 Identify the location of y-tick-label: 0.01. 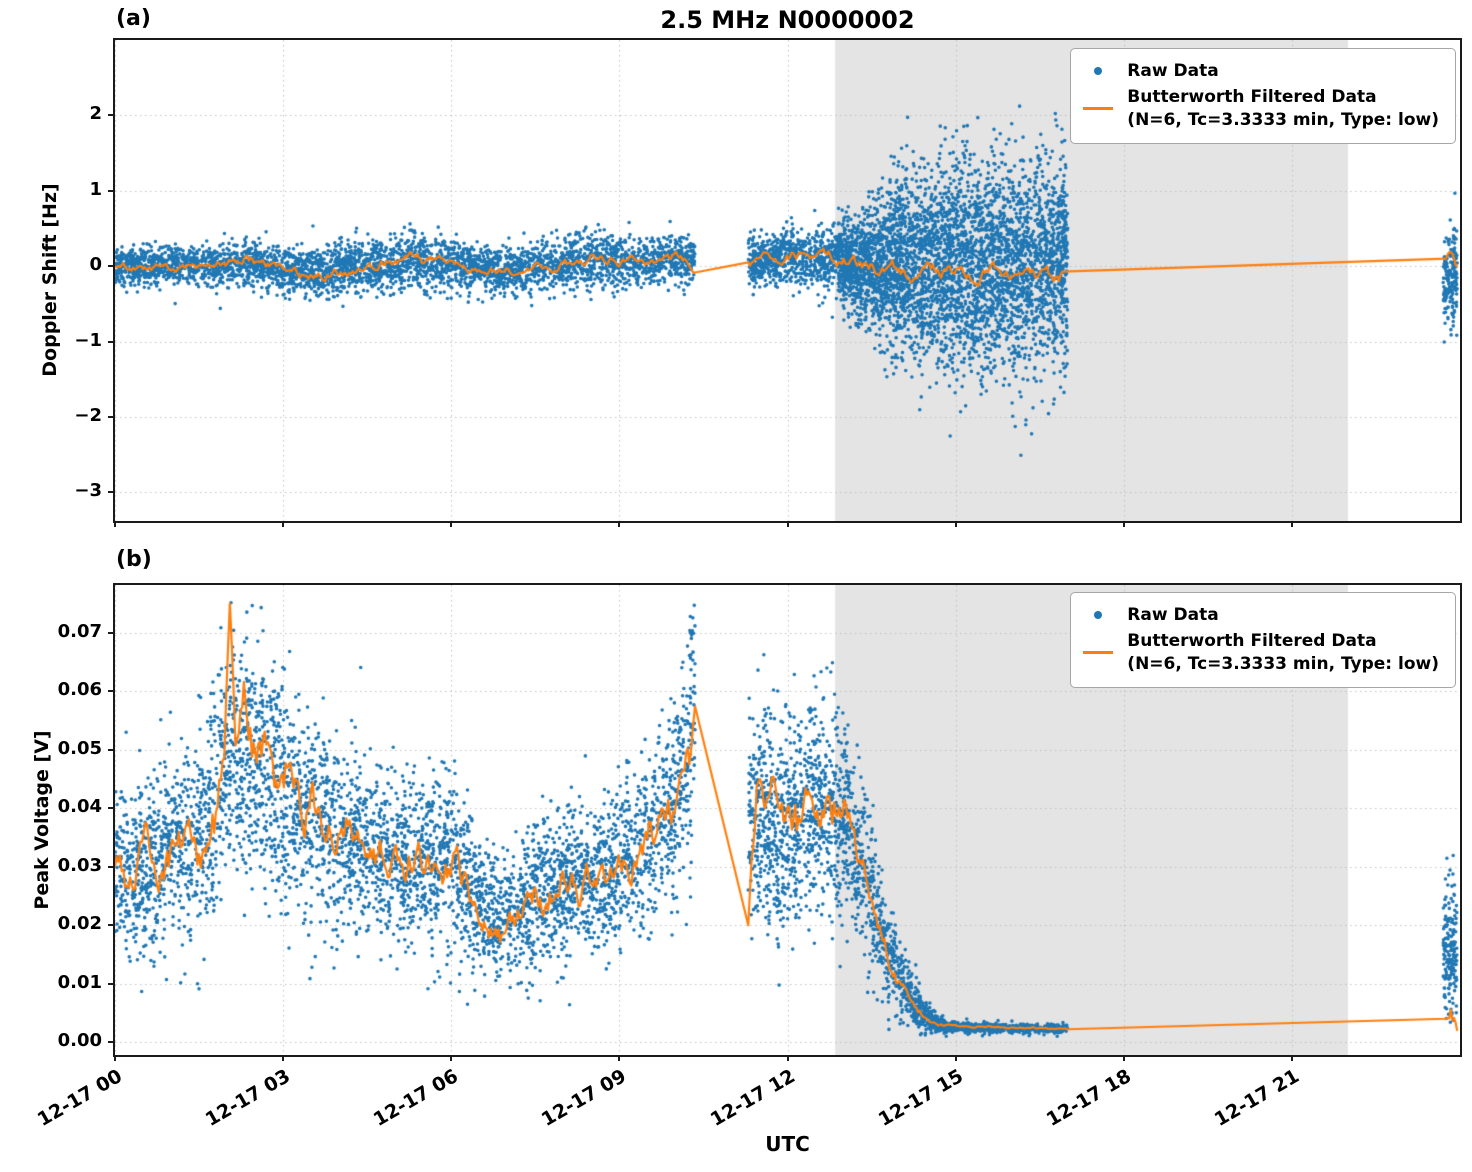
(79, 982).